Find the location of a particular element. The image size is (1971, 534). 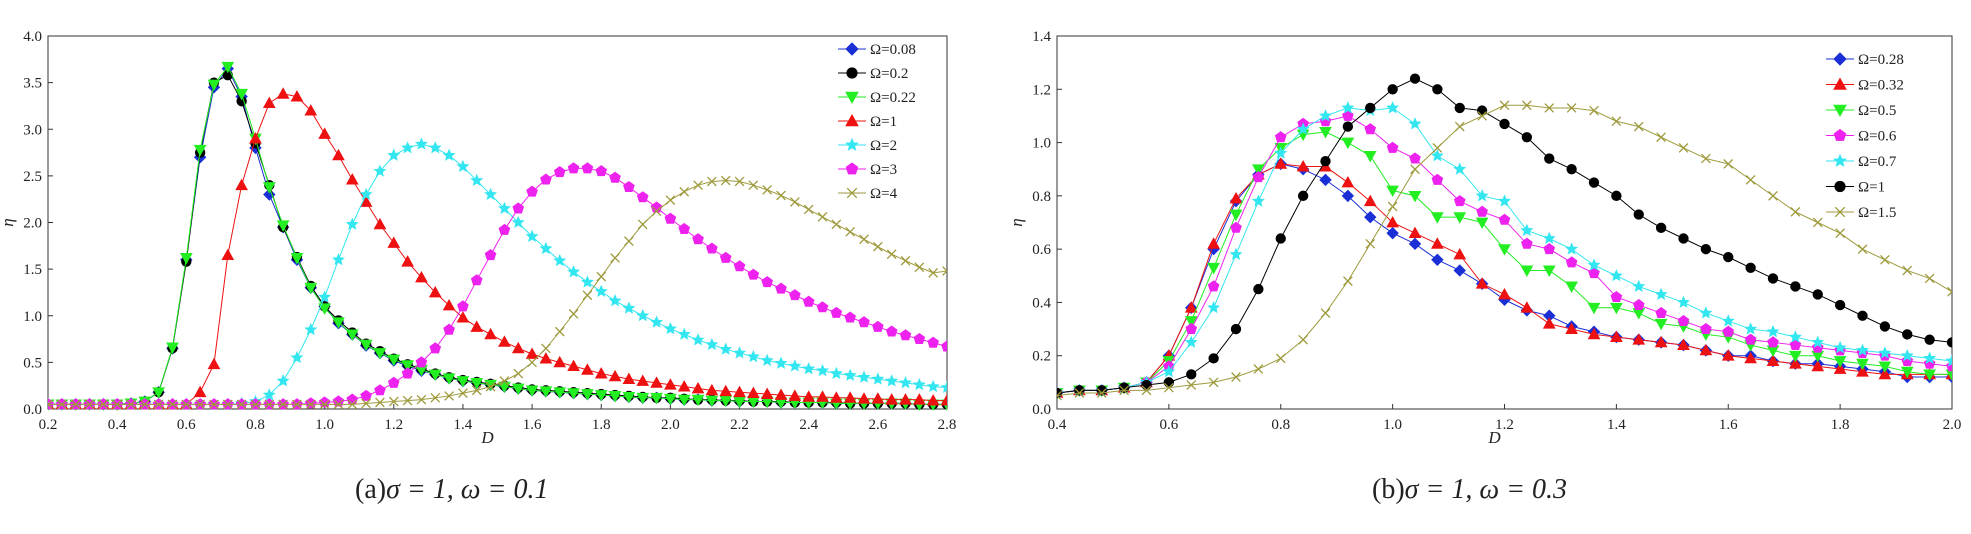

chart-a-y-tick-label: 4.0 is located at coordinates (32, 37).